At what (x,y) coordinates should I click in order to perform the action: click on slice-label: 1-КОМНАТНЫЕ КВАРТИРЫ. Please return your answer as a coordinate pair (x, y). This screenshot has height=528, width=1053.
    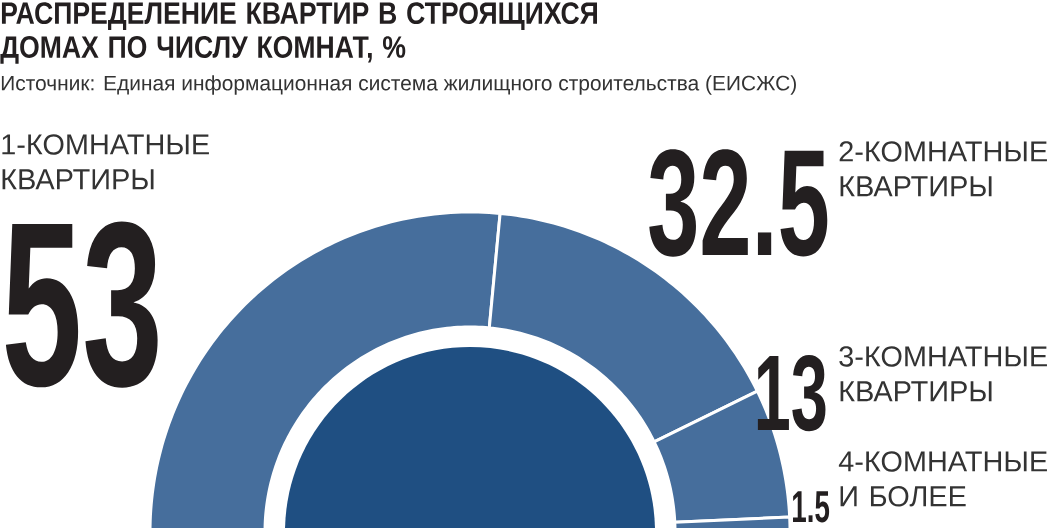
    Looking at the image, I should click on (105, 162).